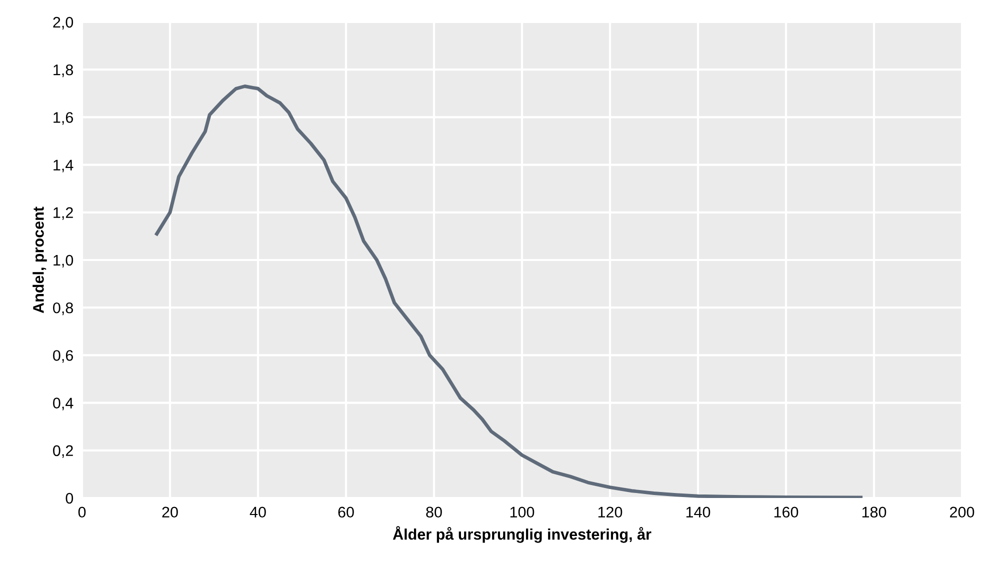  I want to click on x-tick-label: 40, so click(258, 512).